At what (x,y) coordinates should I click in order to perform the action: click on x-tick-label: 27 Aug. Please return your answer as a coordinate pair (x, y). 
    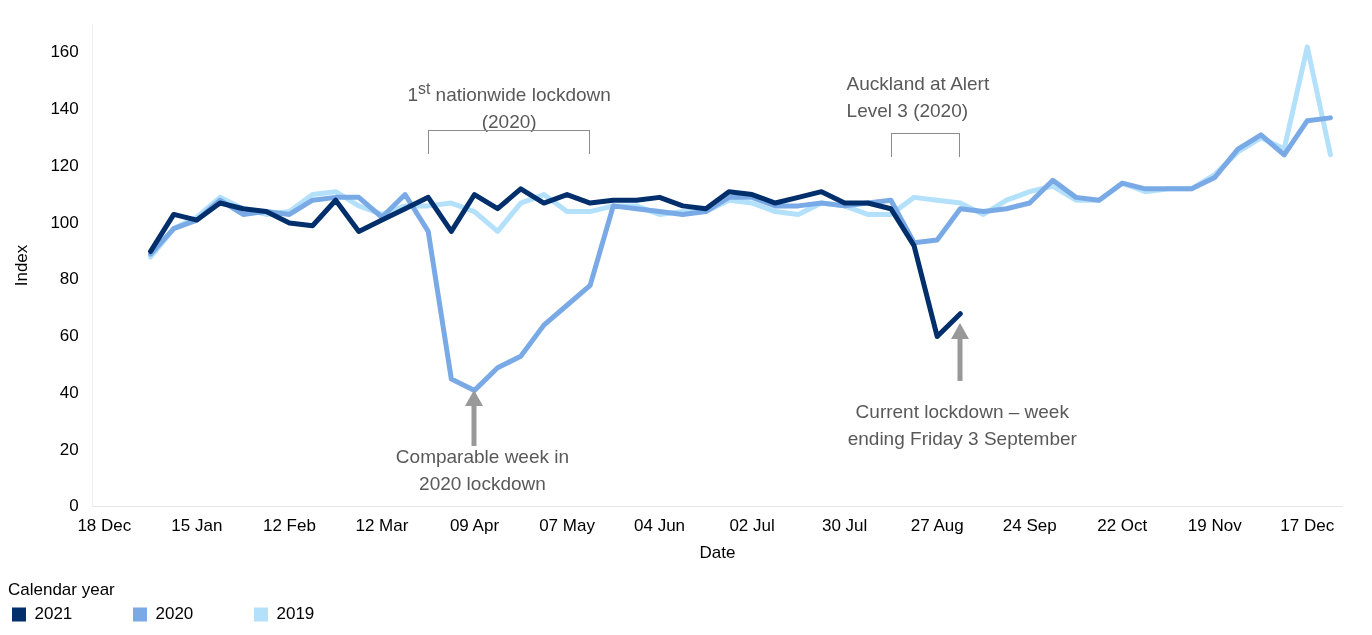
    Looking at the image, I should click on (937, 525).